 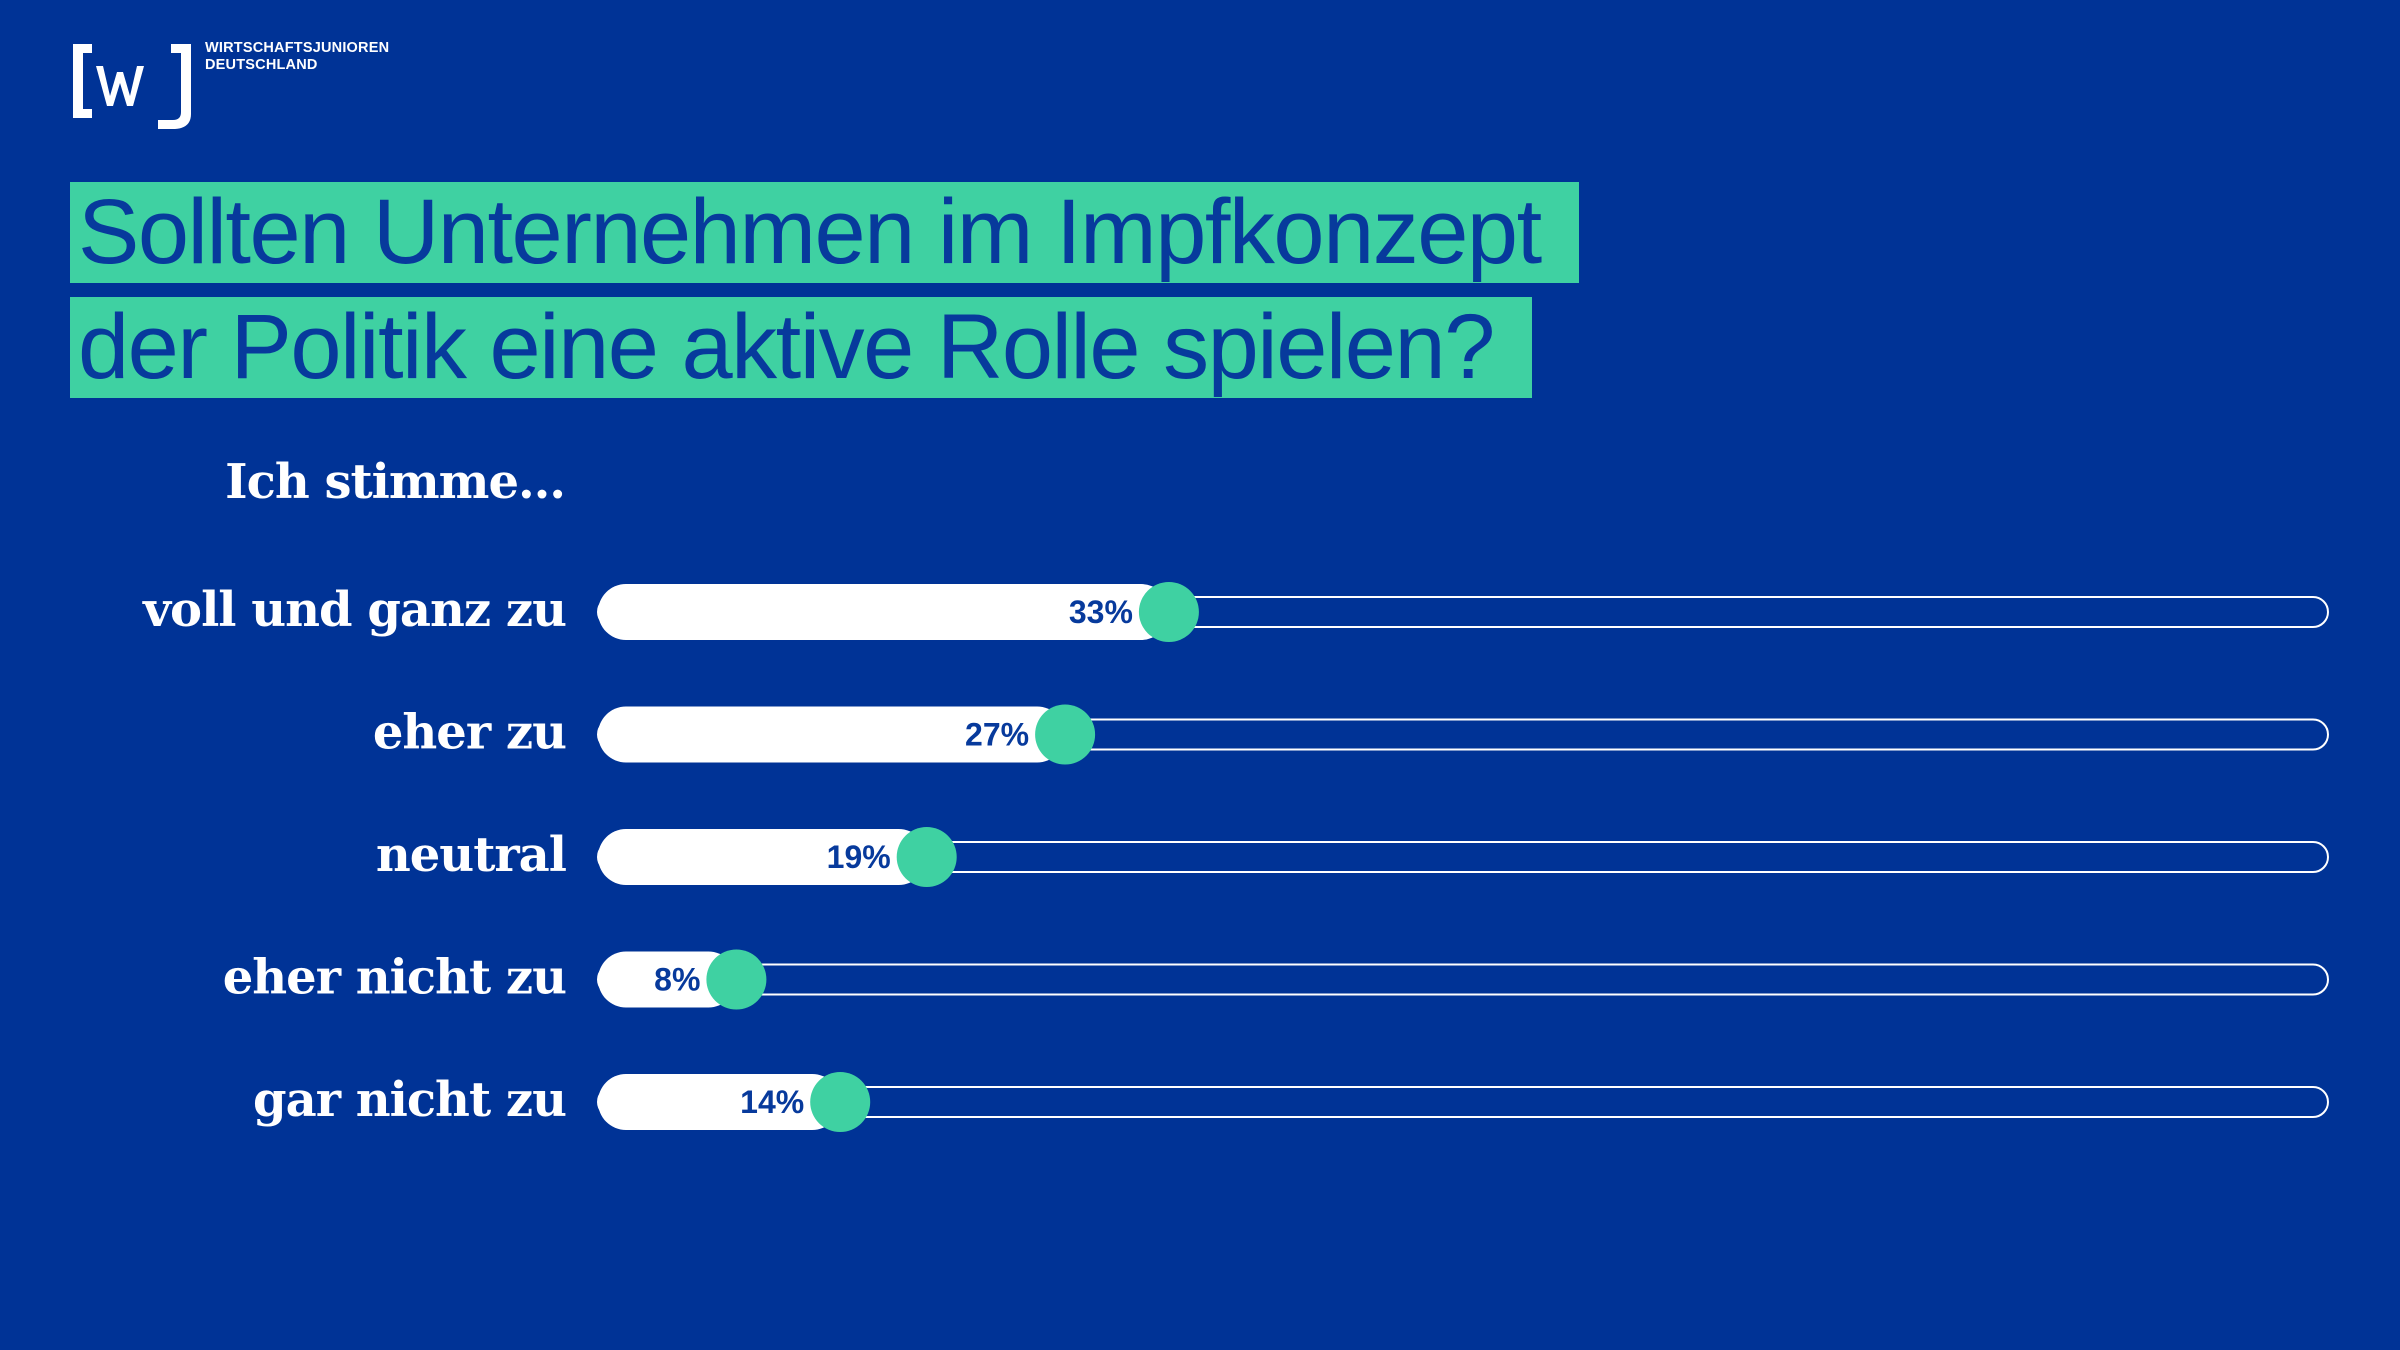 What do you see at coordinates (772, 1102) in the screenshot?
I see `value-label: 14%` at bounding box center [772, 1102].